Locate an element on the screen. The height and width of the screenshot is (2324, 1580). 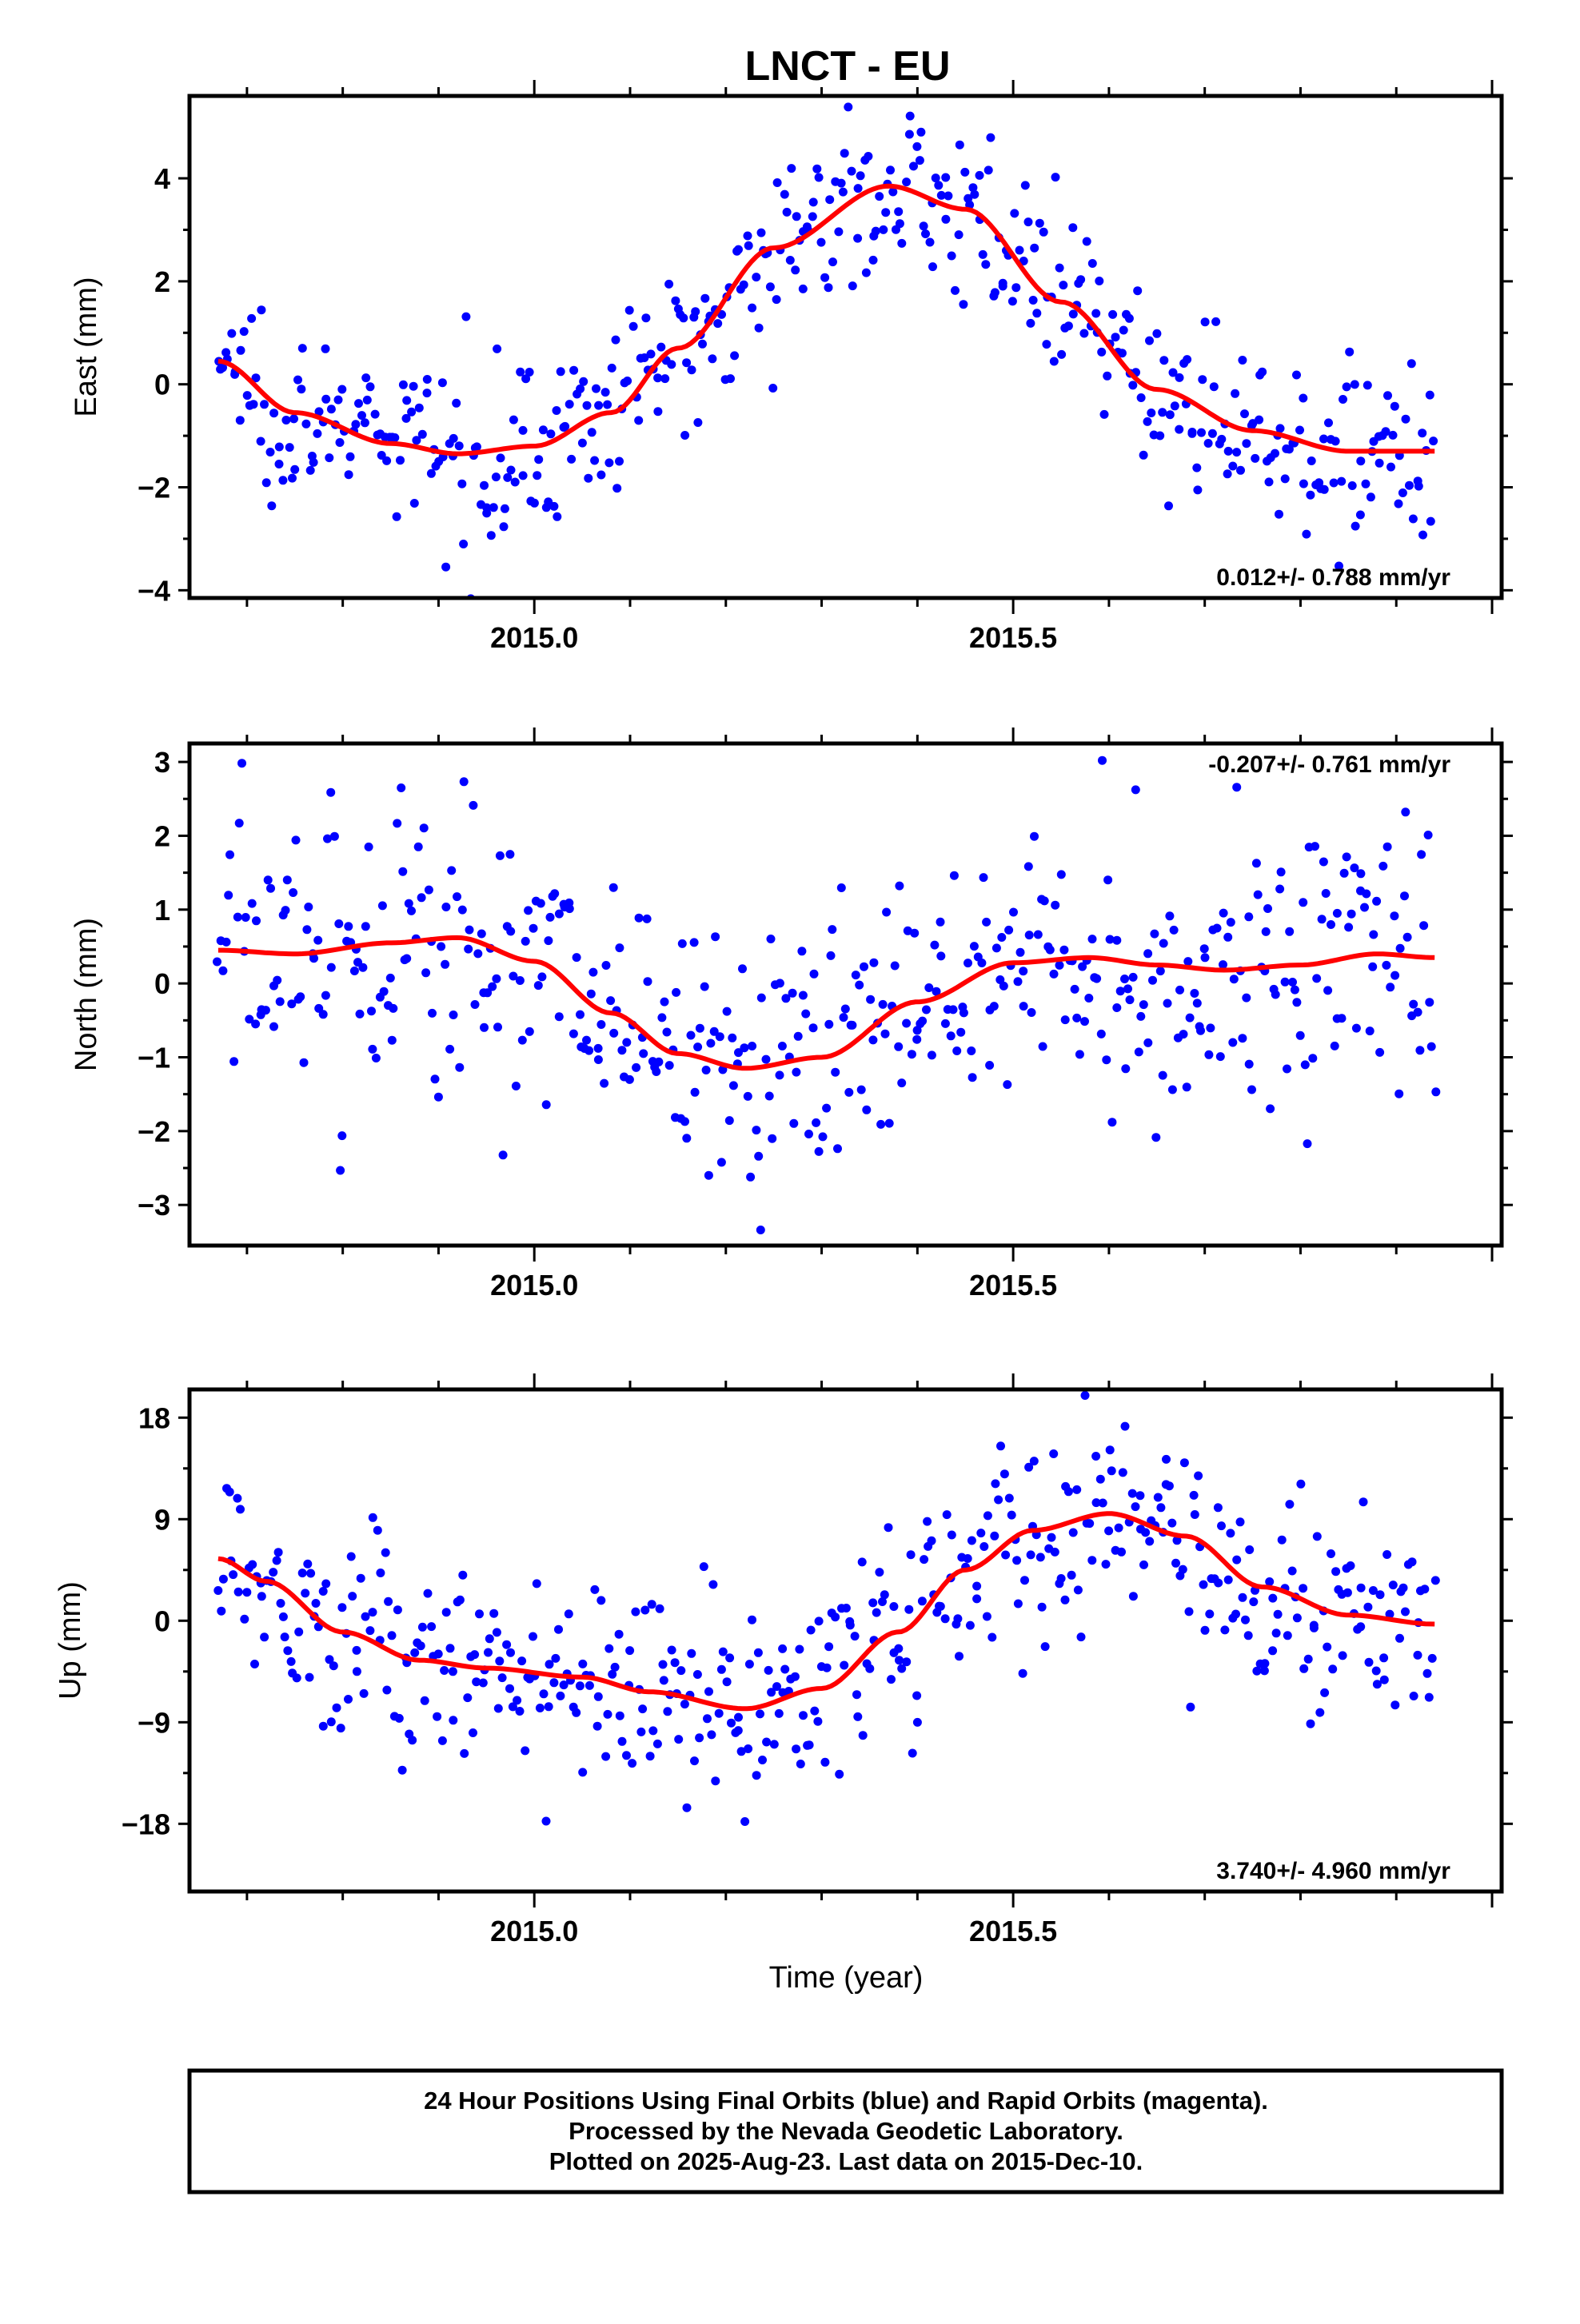
y-axis-label: North (mm) is located at coordinates (87, 995).